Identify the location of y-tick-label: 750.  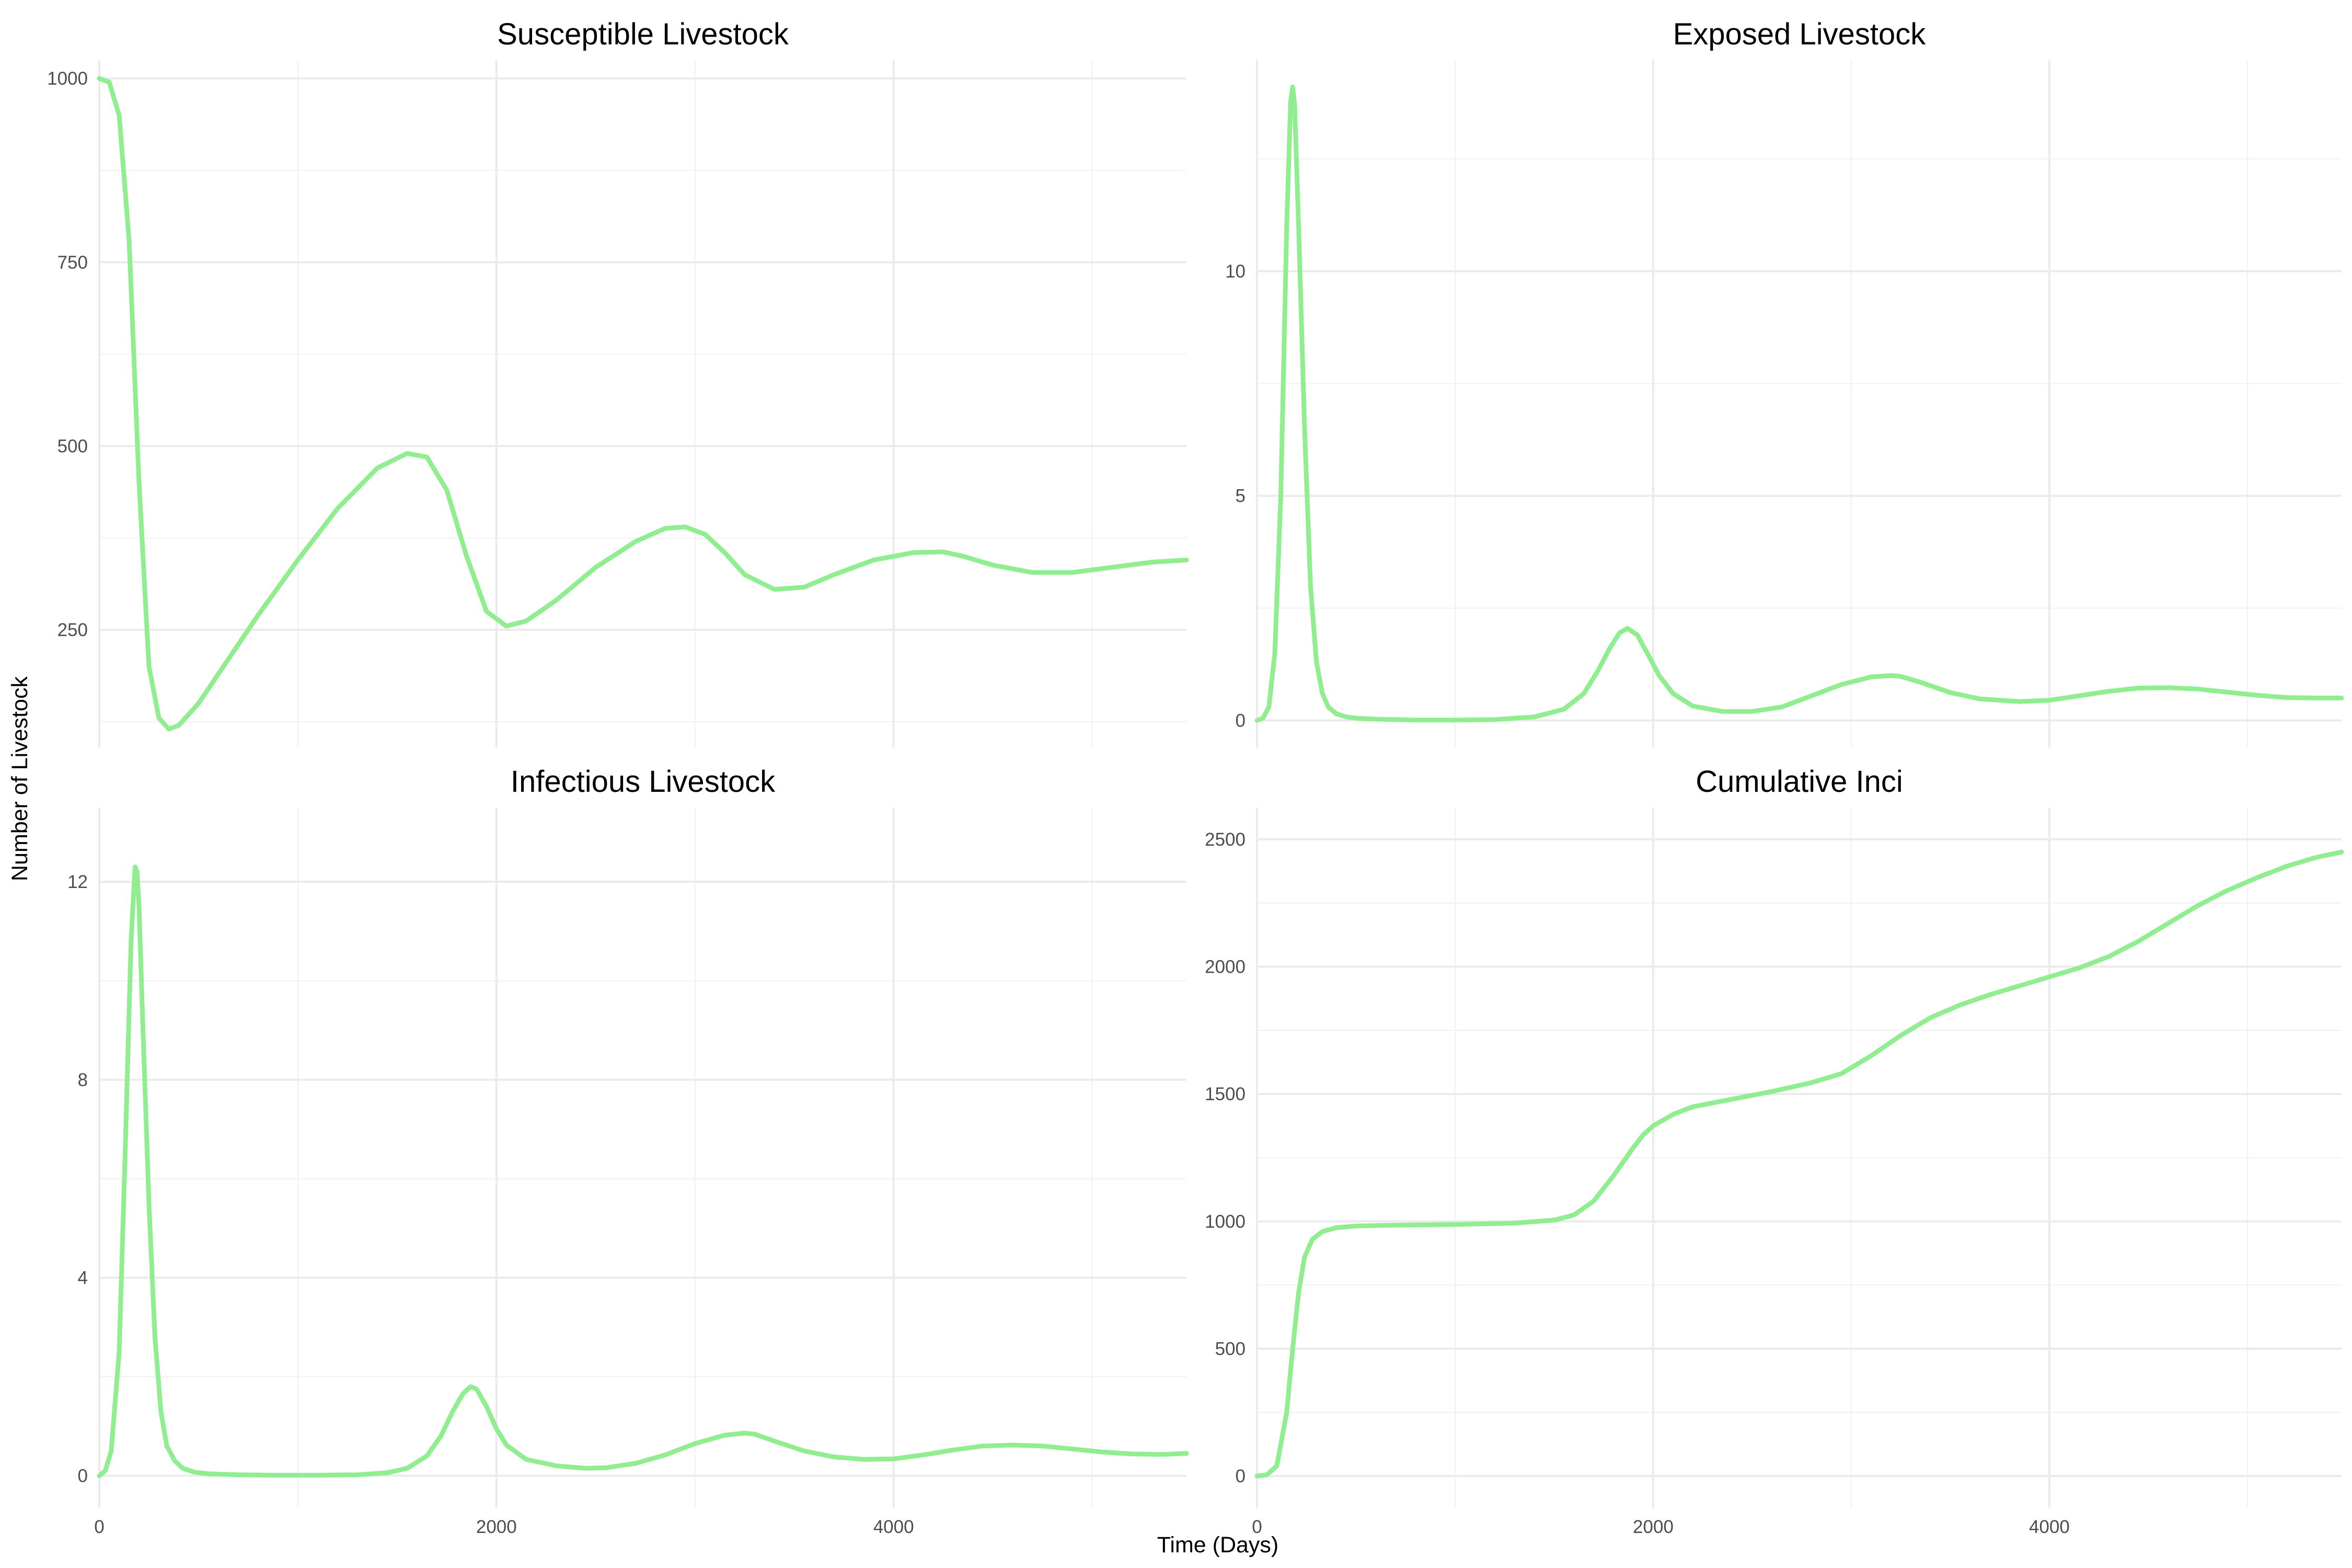
(72, 262).